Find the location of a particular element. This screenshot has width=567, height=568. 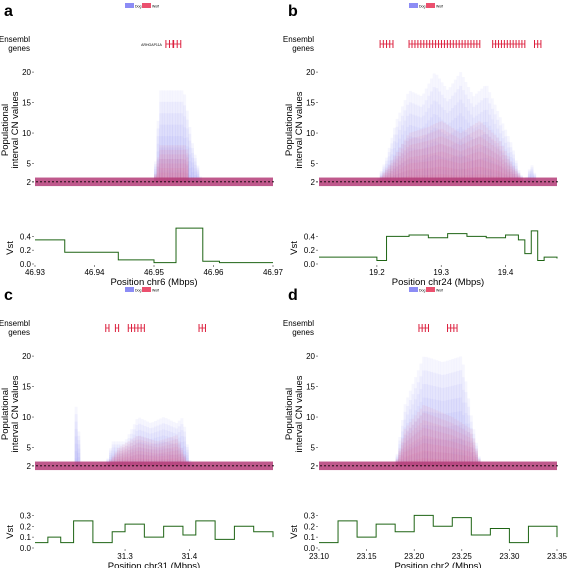

x-tick-label: 46.93 is located at coordinates (35, 272).